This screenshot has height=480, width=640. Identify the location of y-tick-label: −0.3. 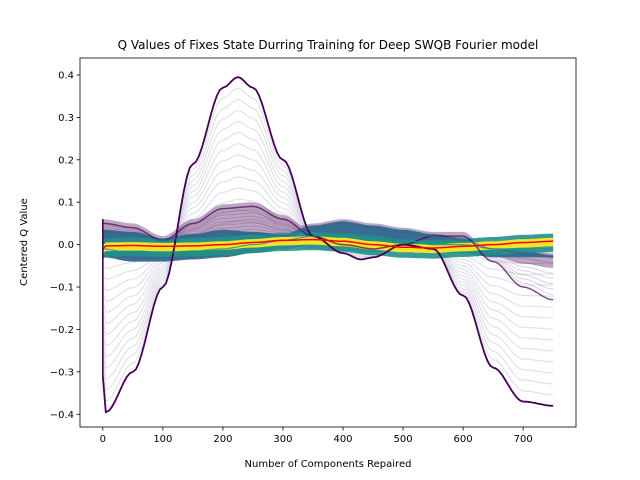
(62, 372).